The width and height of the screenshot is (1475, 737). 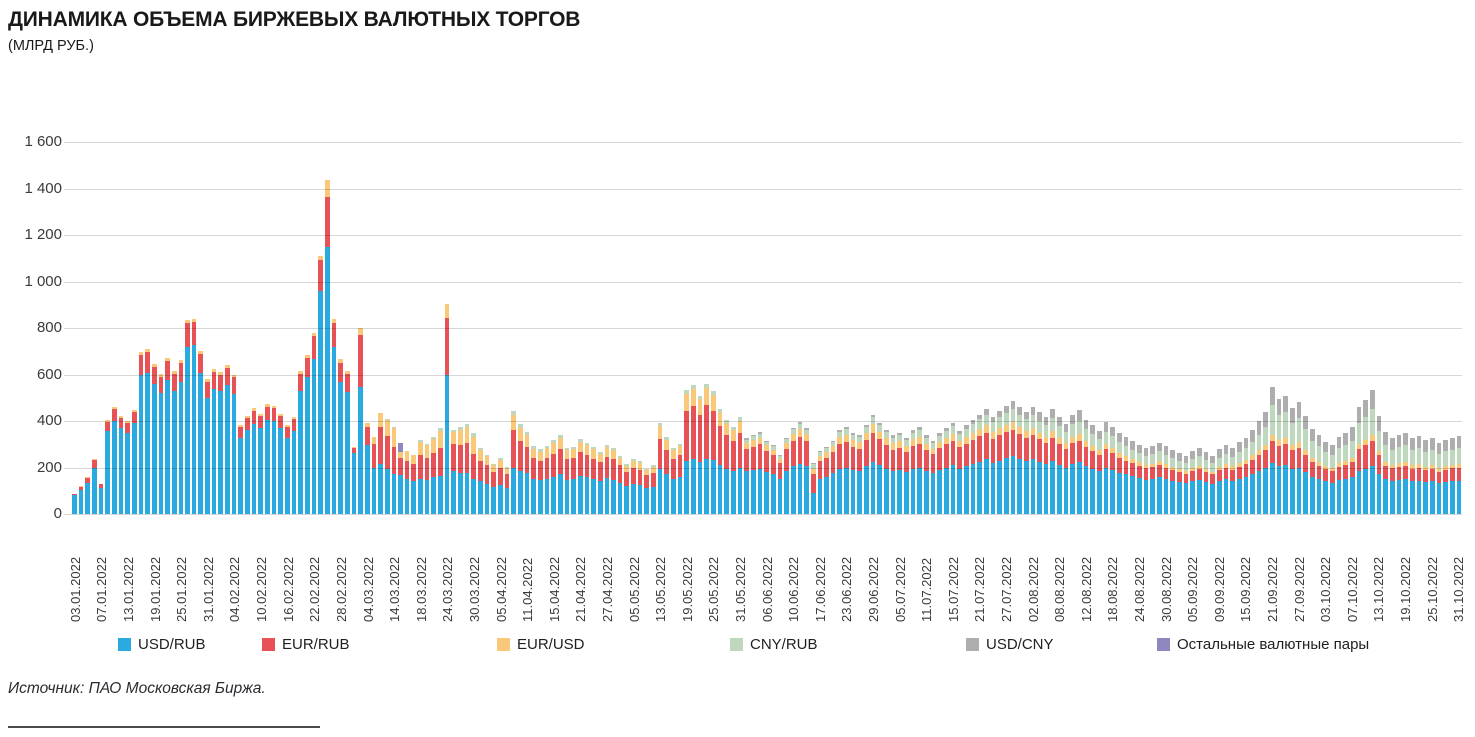 I want to click on y-tick-label: 1 000, so click(x=43, y=281).